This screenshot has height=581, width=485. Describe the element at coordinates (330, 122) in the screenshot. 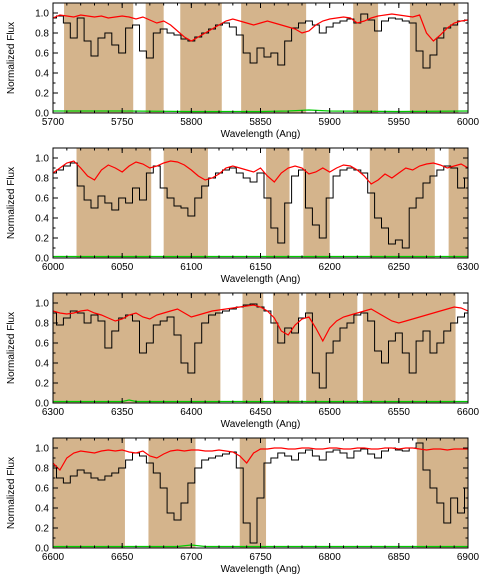

I see `x-tick-label: 5900` at that location.